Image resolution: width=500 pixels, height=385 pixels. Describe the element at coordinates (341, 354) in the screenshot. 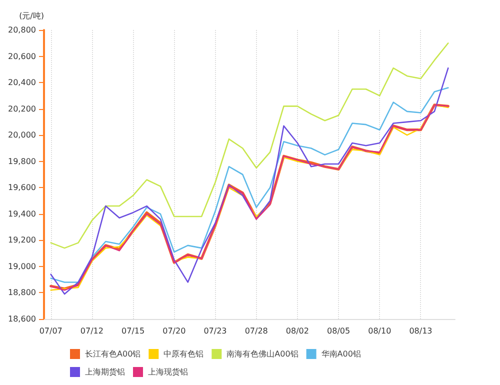

I see `legend-label: 华南A00铝` at that location.